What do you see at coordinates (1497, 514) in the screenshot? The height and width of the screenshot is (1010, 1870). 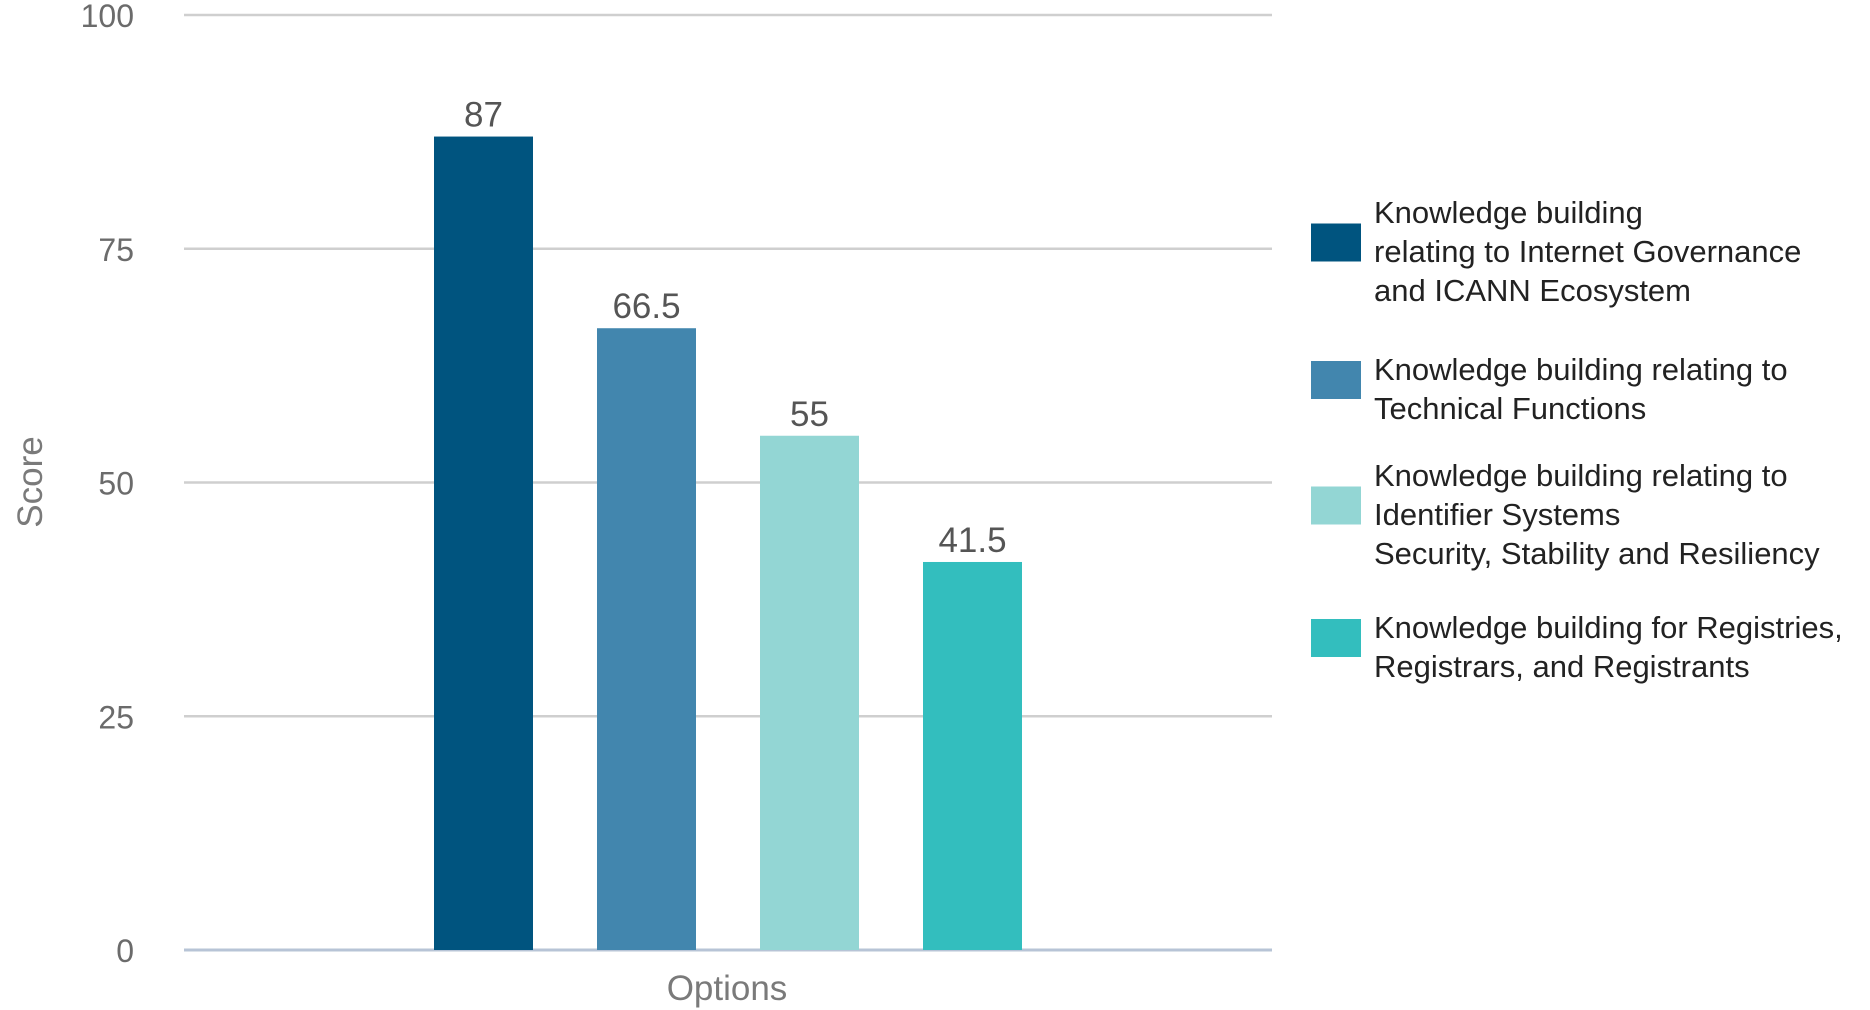 I see `legend-label: Identifier Systems` at bounding box center [1497, 514].